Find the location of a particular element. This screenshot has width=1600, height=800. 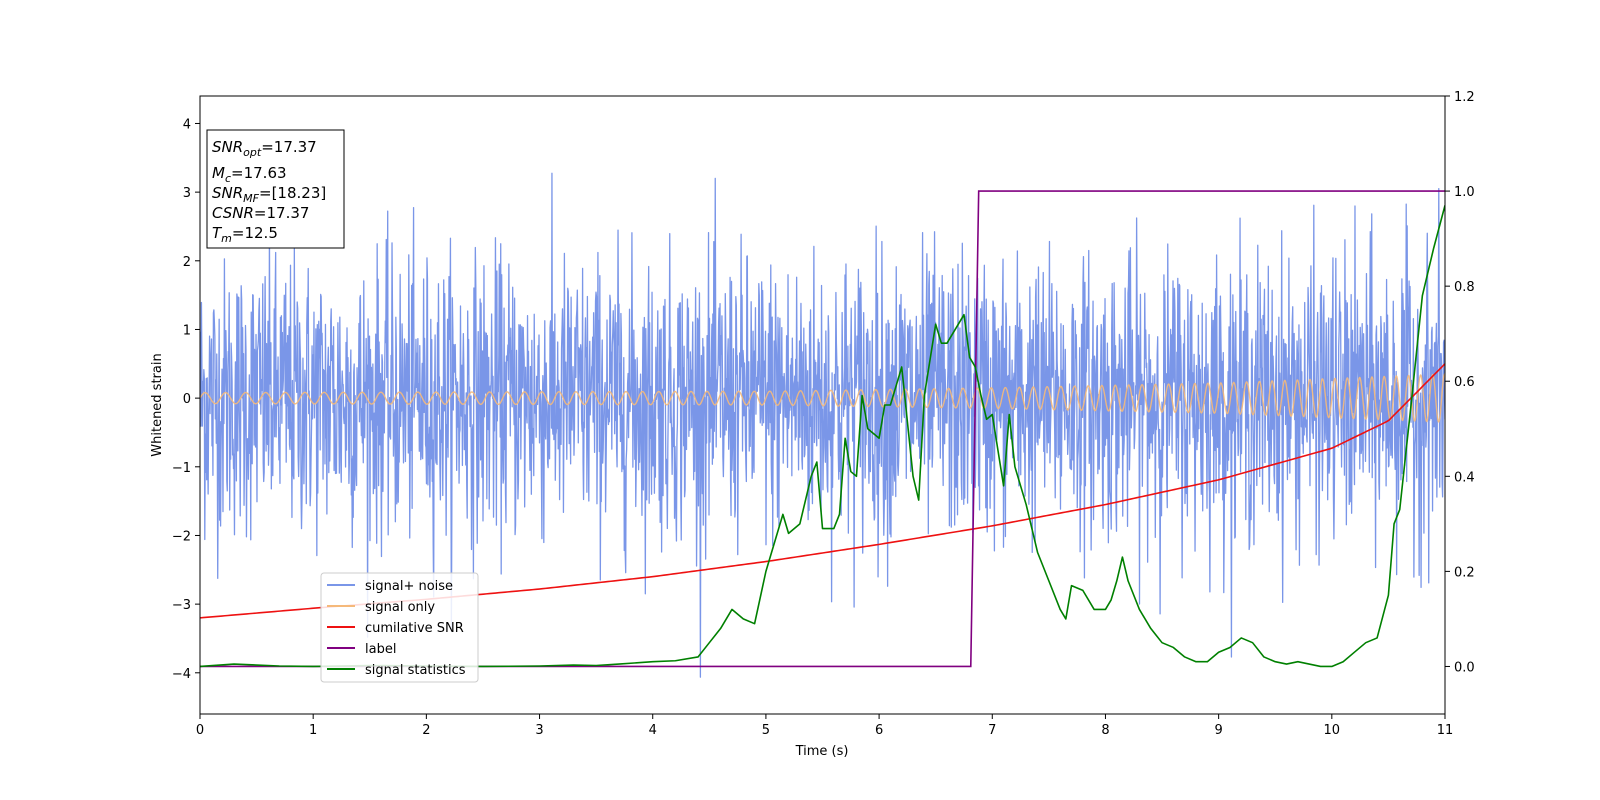

annotation-m-c: Mc=17.63 is located at coordinates (249, 174).